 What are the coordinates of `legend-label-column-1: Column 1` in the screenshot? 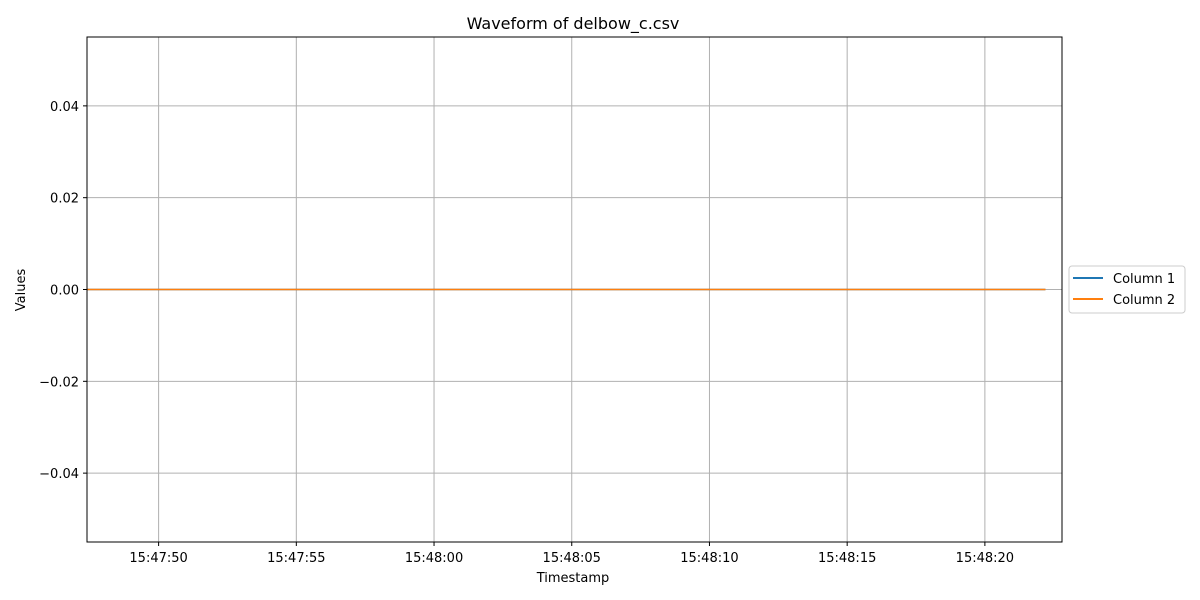 It's located at (1144, 279).